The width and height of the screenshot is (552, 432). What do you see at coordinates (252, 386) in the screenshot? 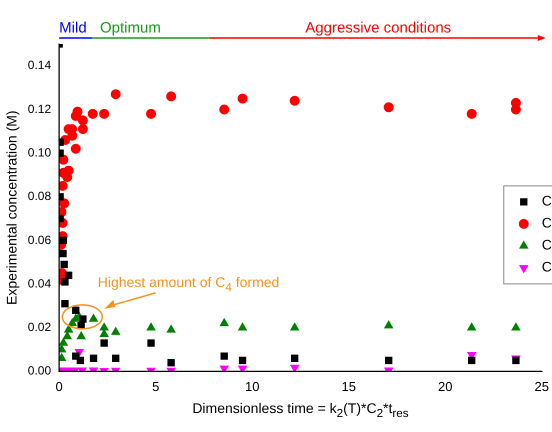
I see `x-tick-label: 10` at bounding box center [252, 386].